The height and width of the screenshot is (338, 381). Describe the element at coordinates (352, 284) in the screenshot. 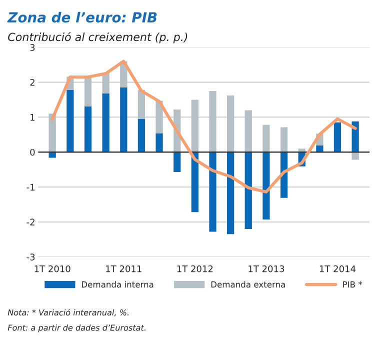

I see `legend-label: PIB *` at that location.